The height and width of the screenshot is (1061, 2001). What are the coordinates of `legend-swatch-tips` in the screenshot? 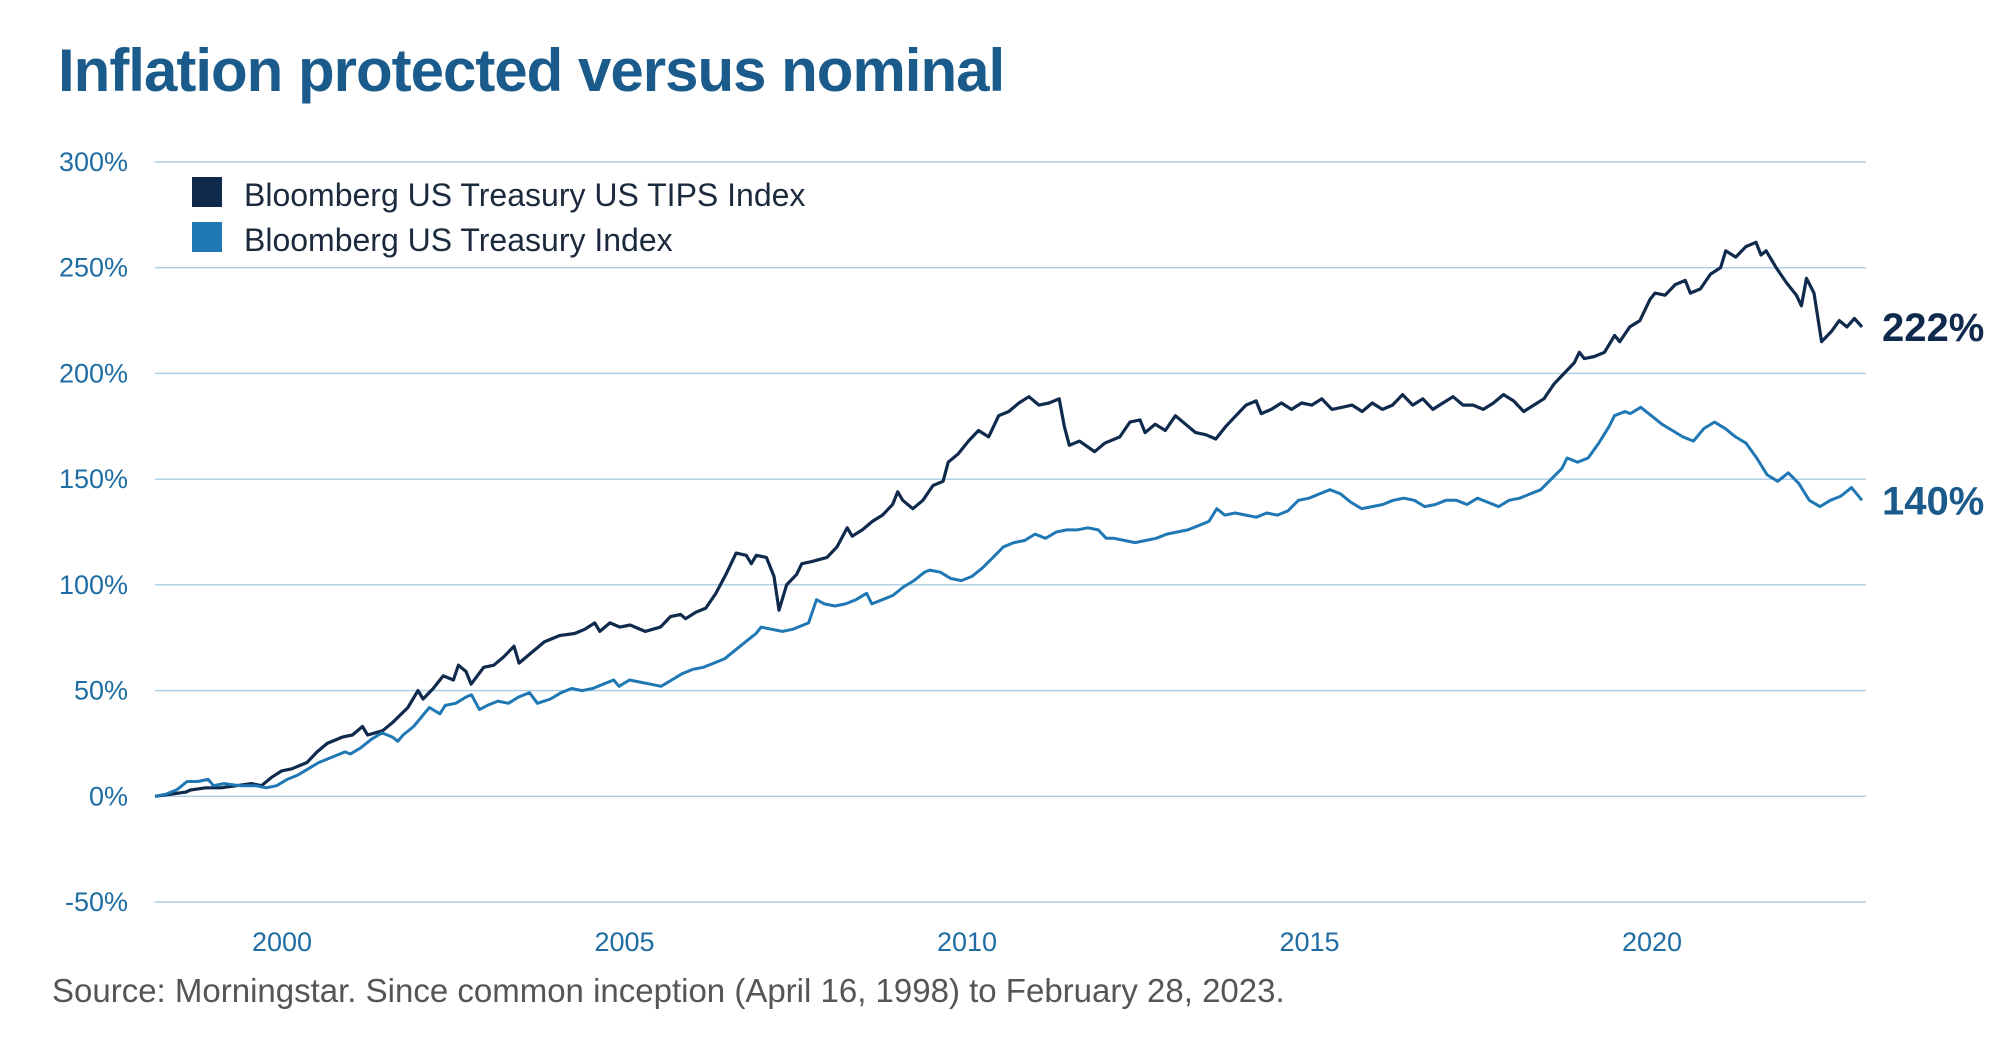 It's located at (207, 192).